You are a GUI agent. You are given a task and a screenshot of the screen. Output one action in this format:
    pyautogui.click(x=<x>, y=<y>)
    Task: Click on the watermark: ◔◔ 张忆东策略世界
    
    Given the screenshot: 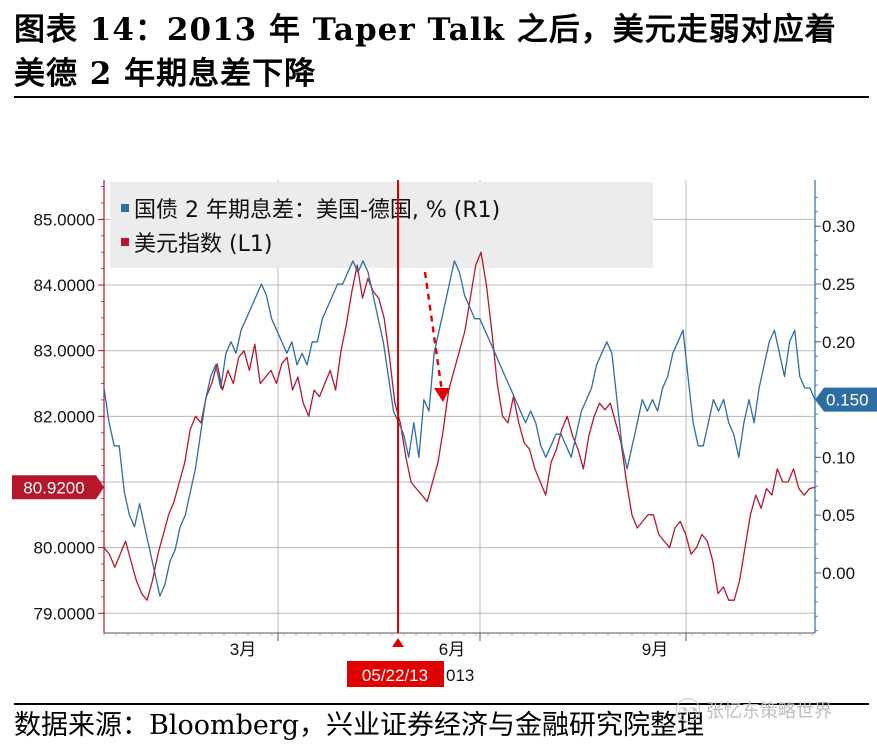 What is the action you would take?
    pyautogui.click(x=754, y=710)
    